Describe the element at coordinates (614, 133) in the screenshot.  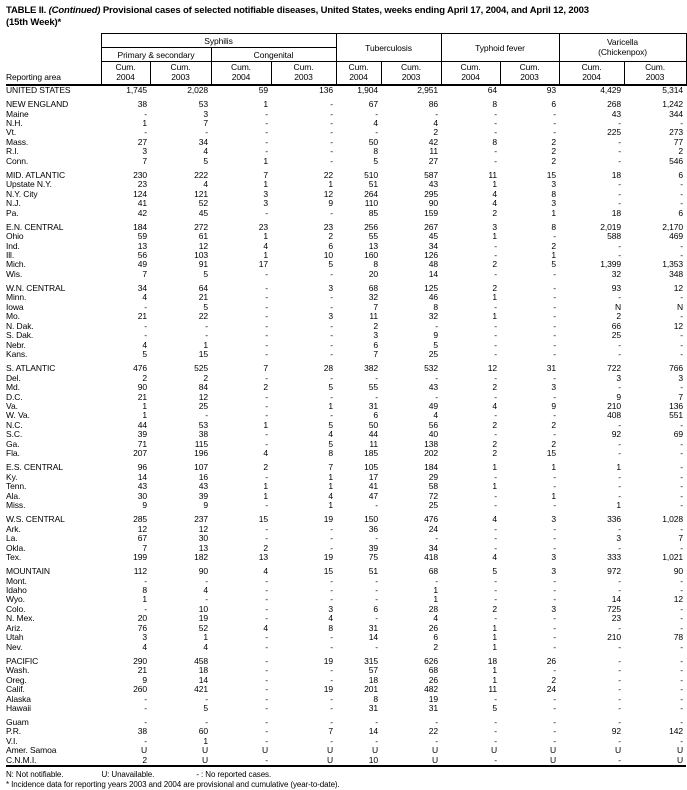
I see `value-cell: 225` at that location.